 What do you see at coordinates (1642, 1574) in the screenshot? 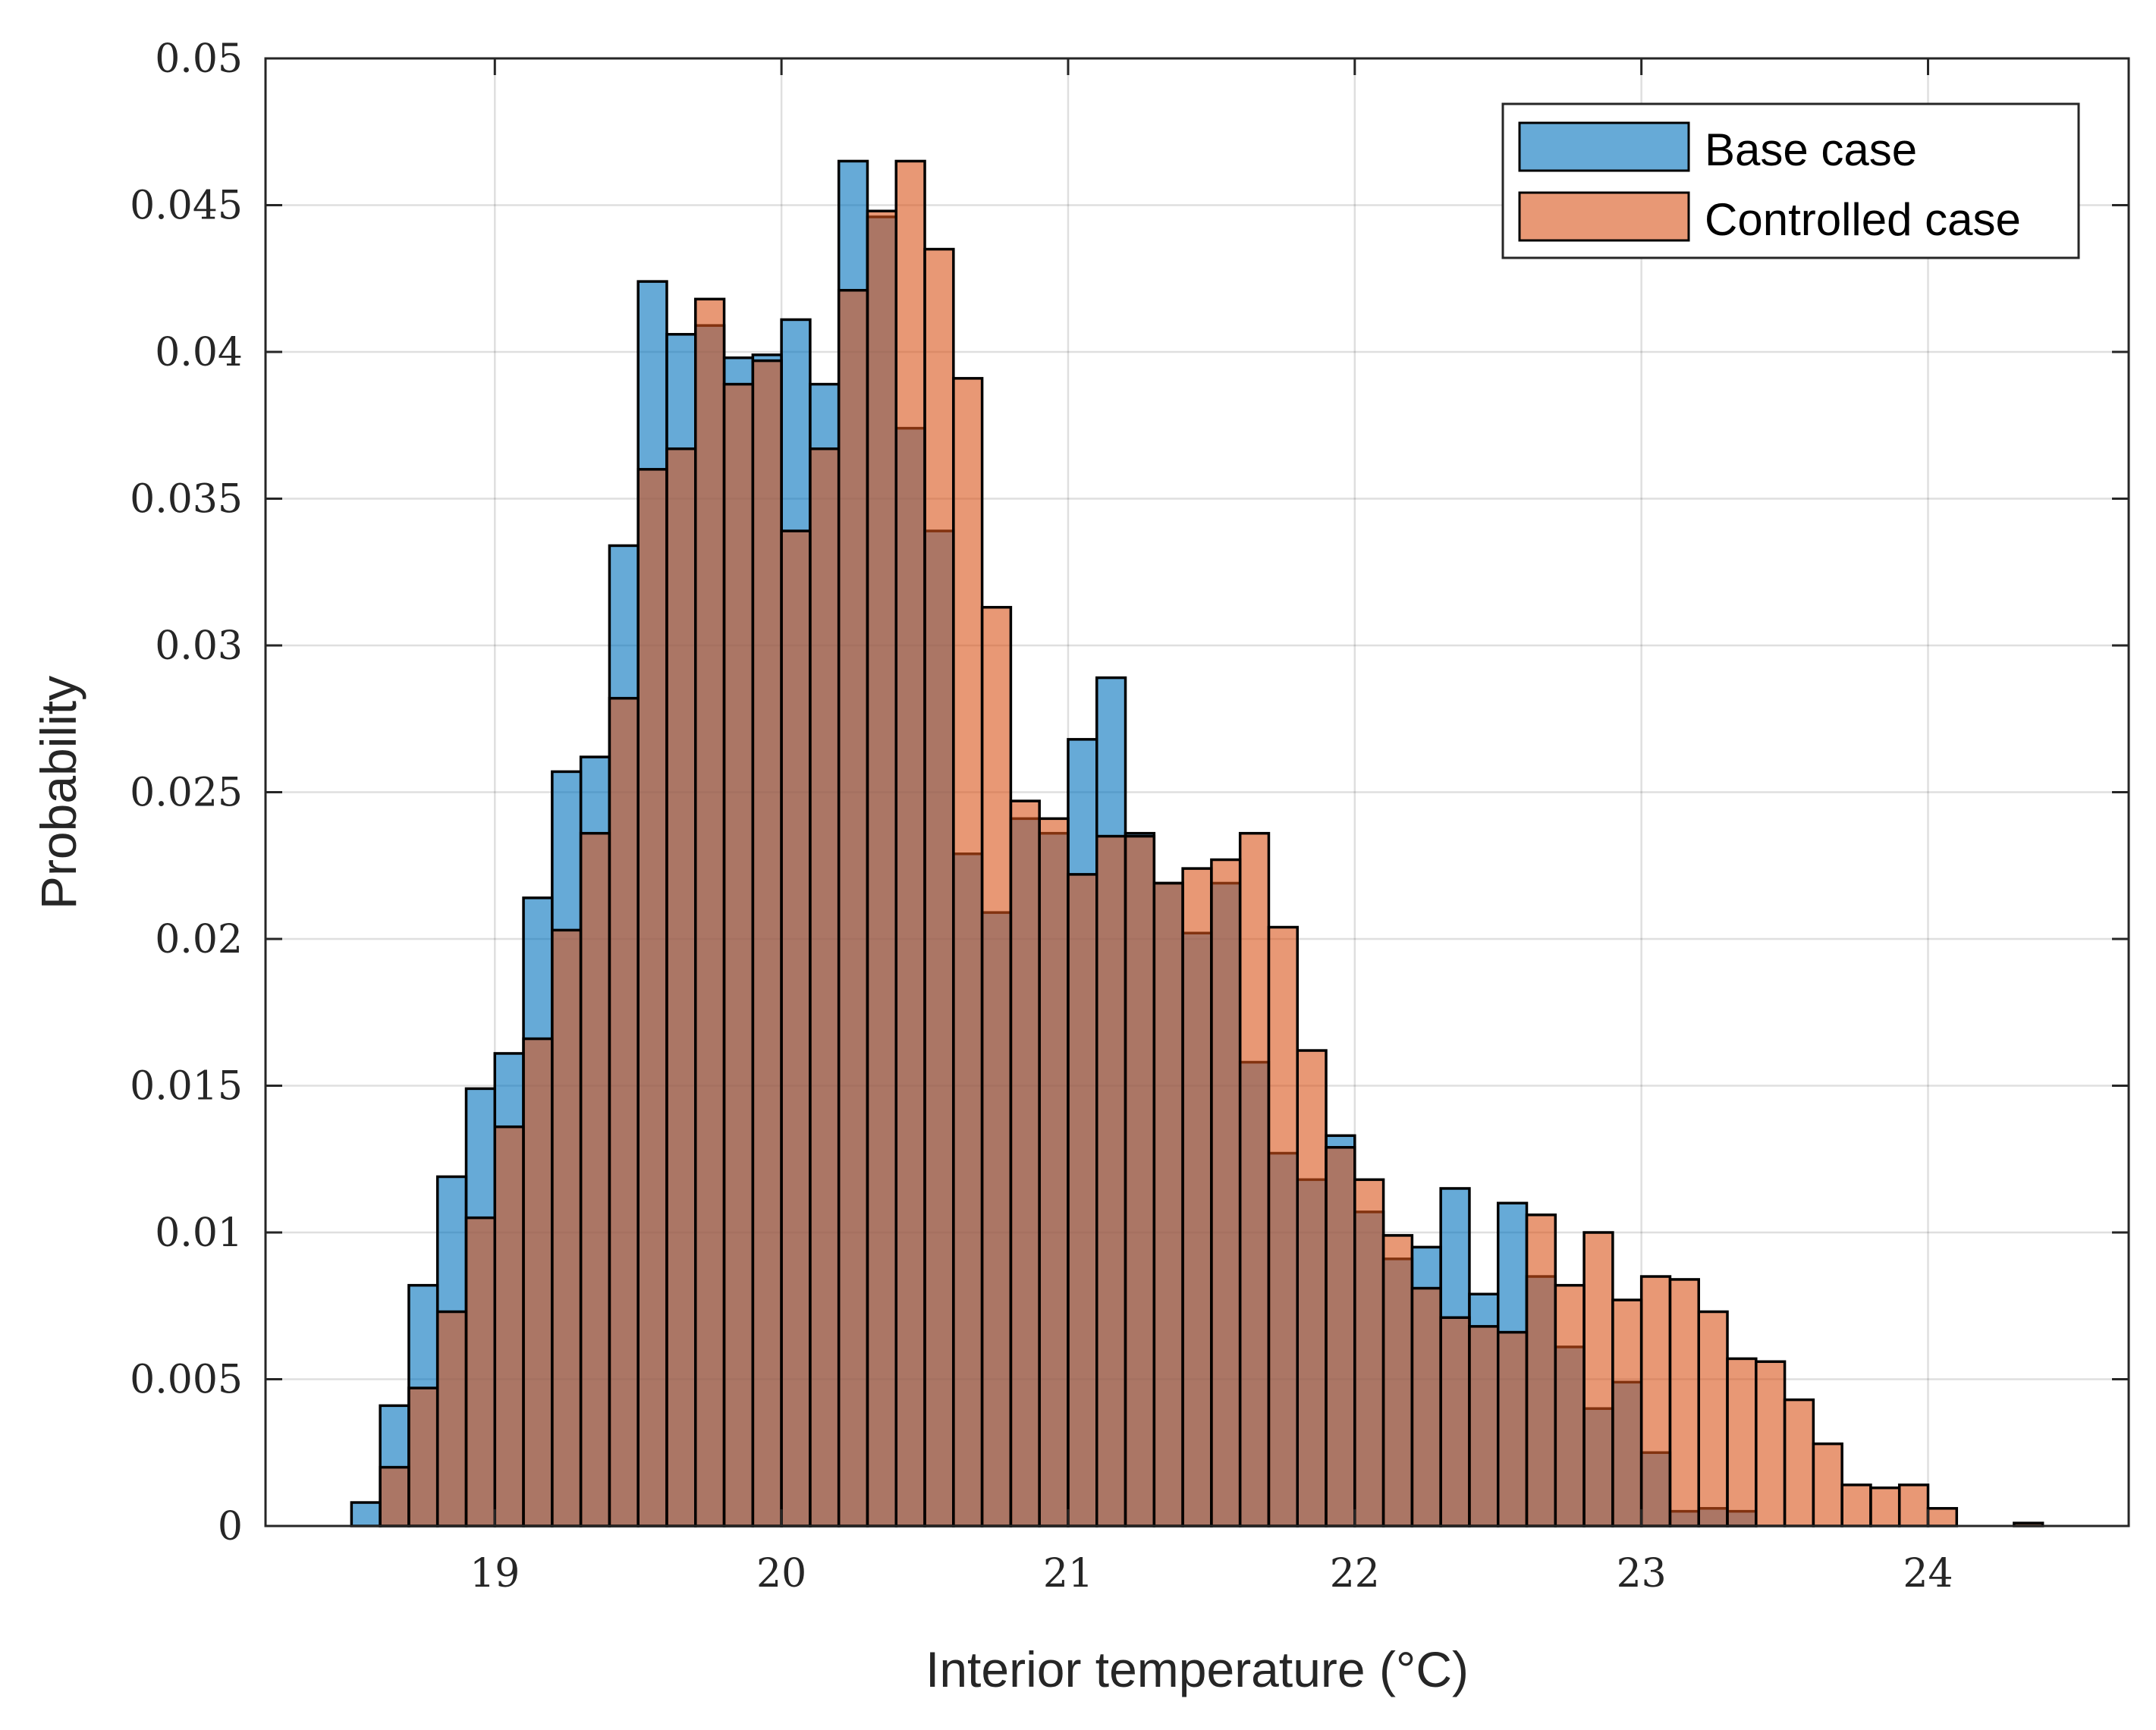
I see `x-tick-label: 23` at bounding box center [1642, 1574].